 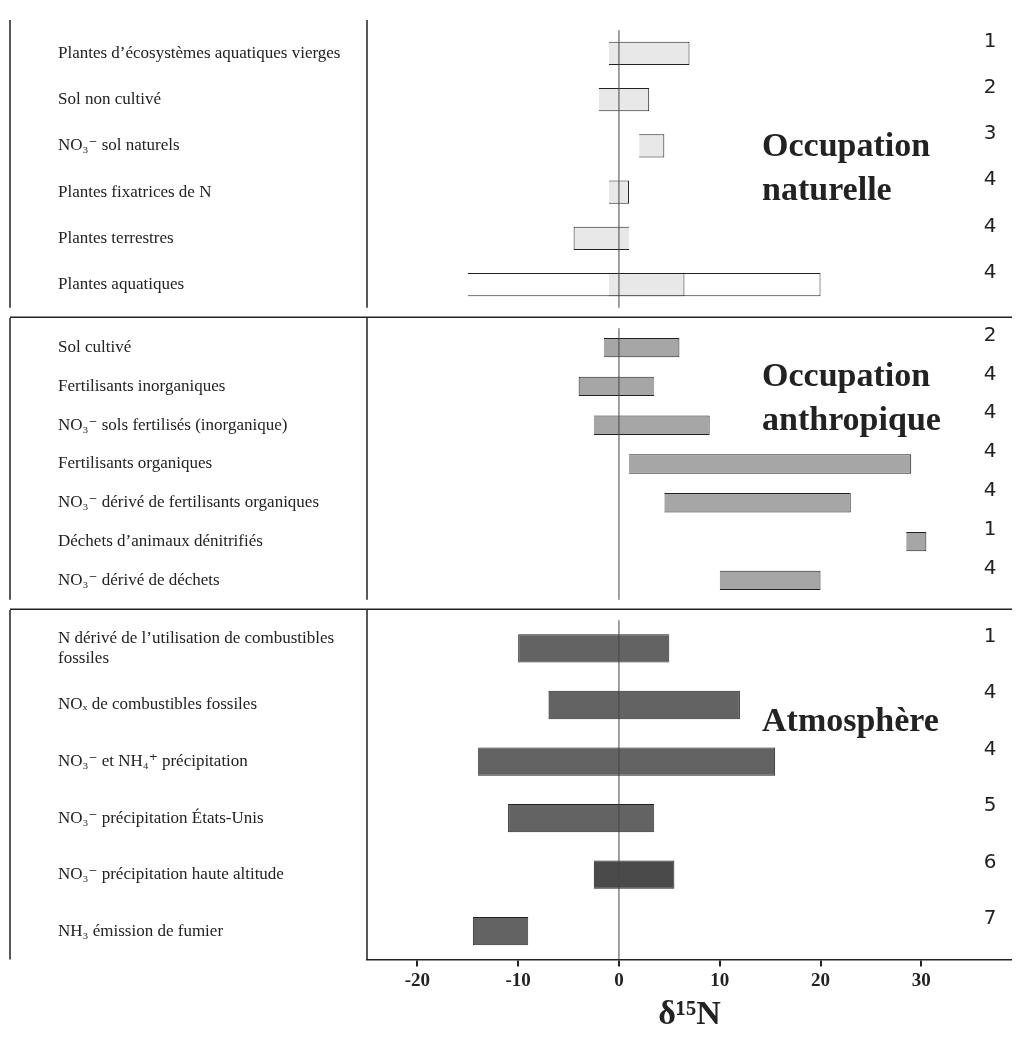 I want to click on y-tick-label: Fertilisants organiques, so click(x=135, y=463).